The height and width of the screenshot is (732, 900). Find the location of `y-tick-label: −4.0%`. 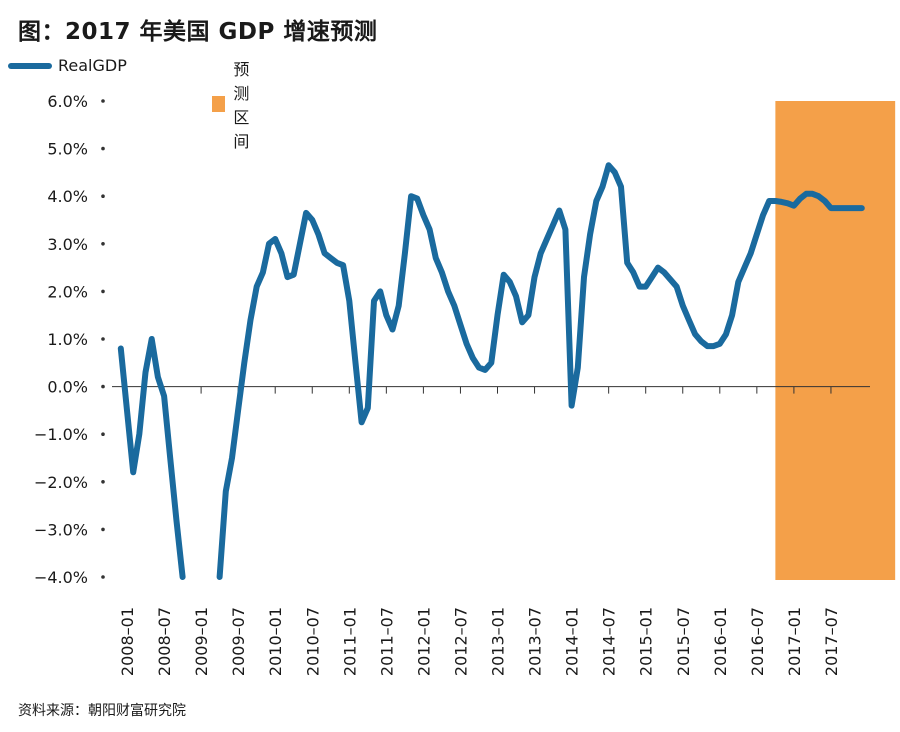

y-tick-label: −4.0% is located at coordinates (61, 577).